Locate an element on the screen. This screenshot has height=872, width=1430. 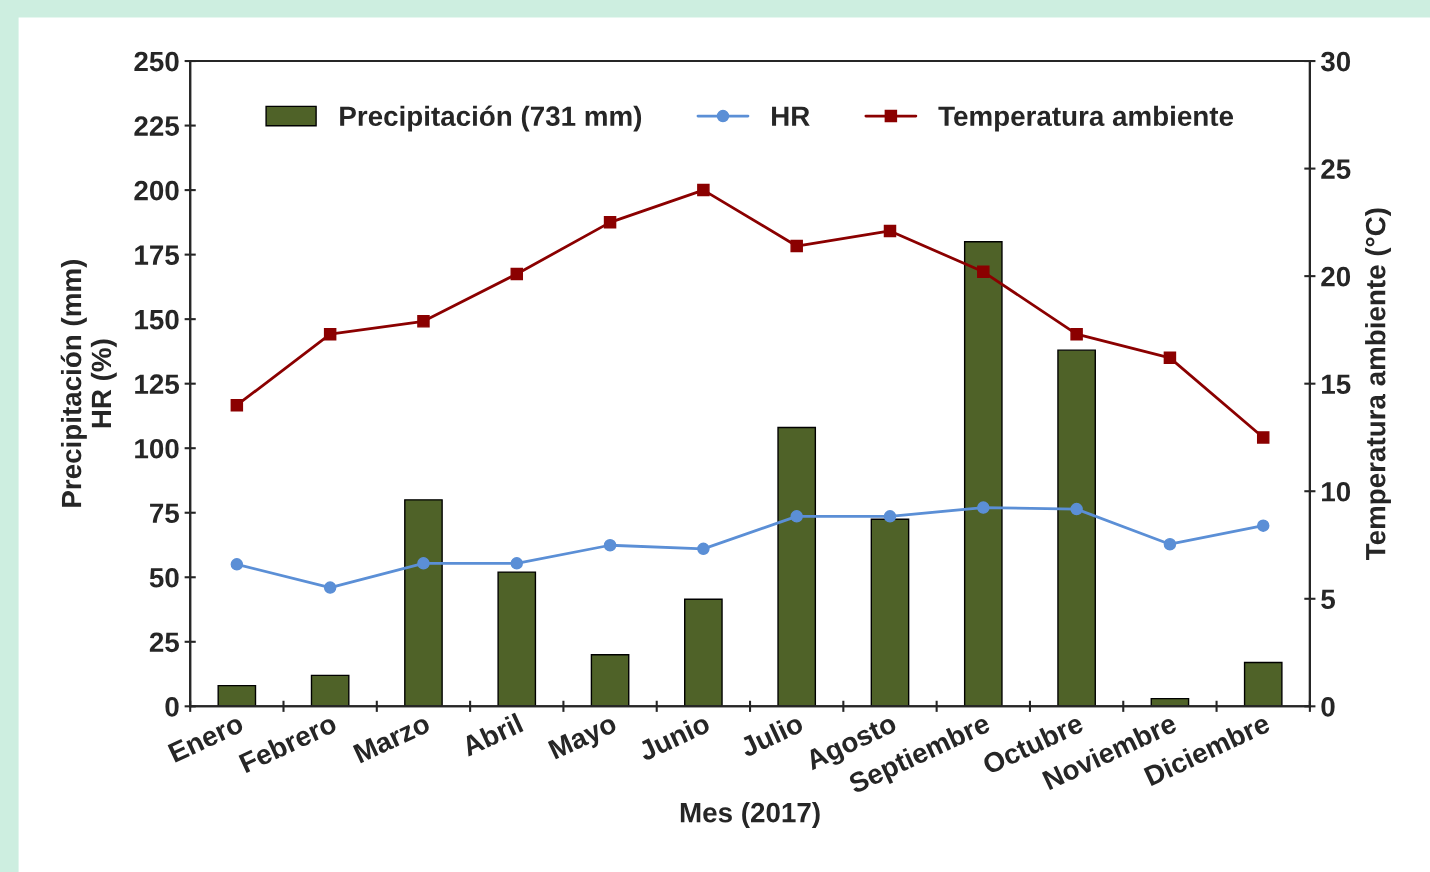
x-tick-label: Marzo is located at coordinates (392, 738).